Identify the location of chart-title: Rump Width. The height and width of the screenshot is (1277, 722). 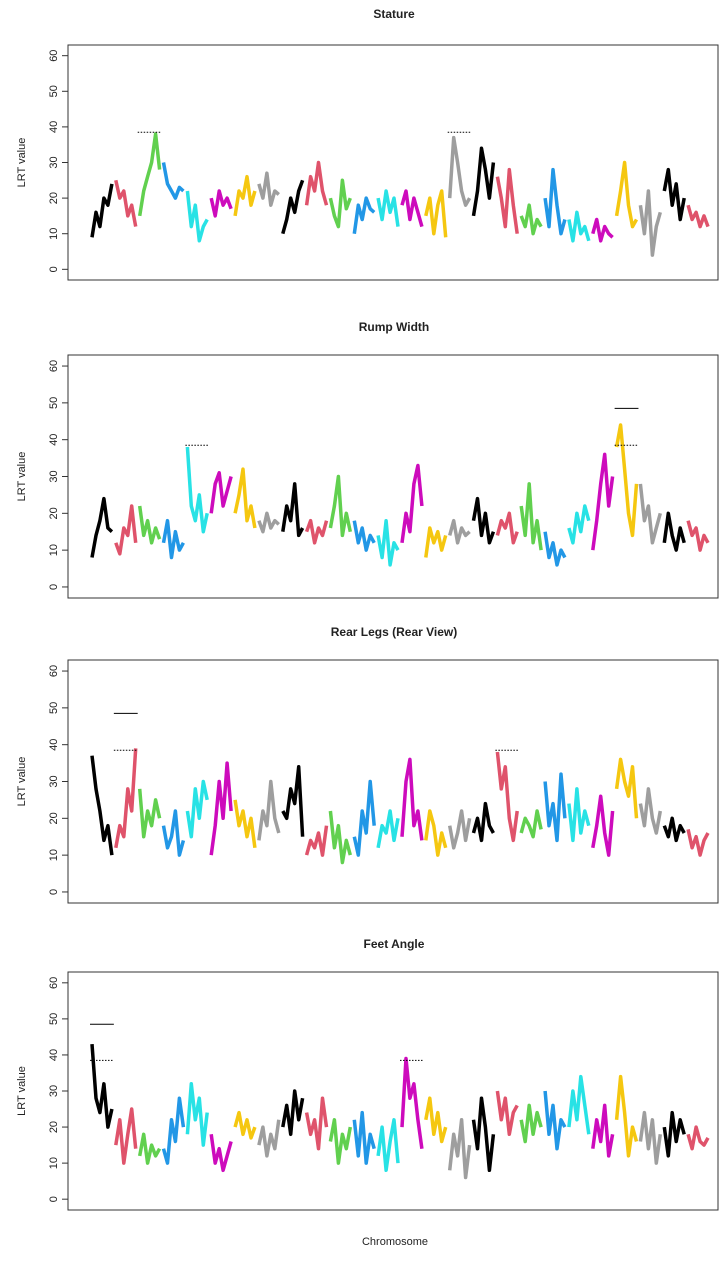
(394, 327).